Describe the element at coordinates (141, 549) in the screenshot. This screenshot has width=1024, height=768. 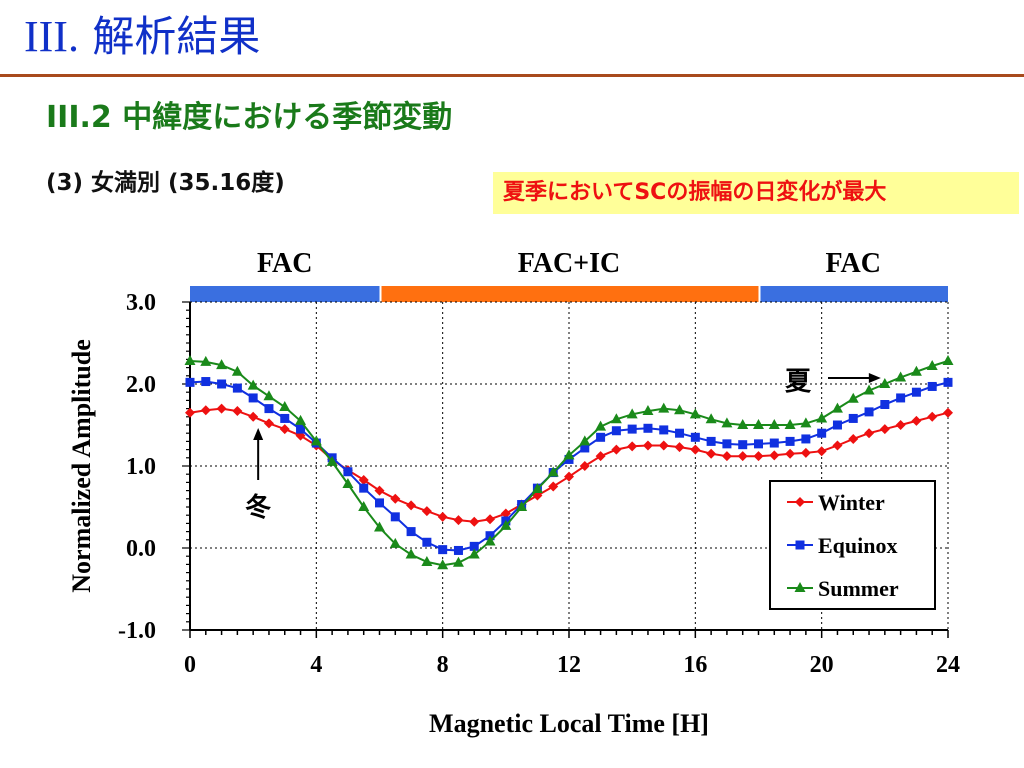
I see `y-tick-label: 0.0` at that location.